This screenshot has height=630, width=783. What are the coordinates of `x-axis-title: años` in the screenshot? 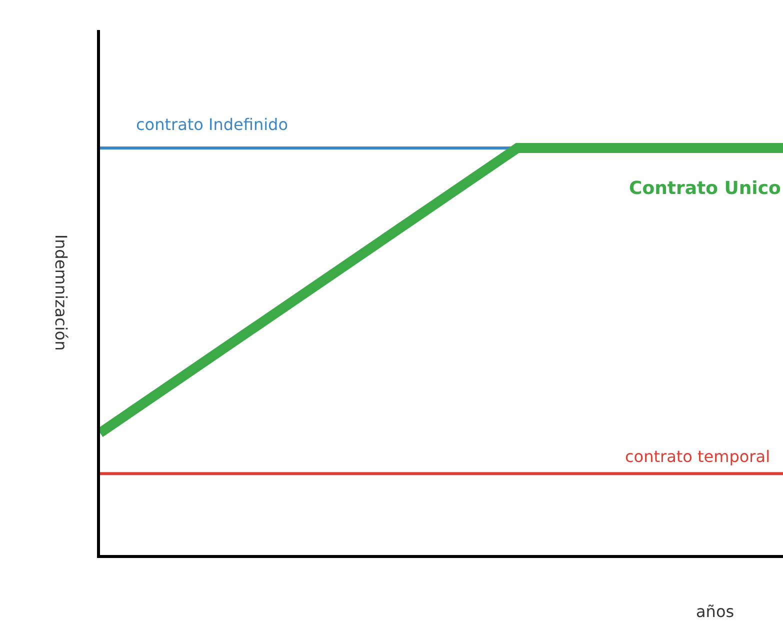 It's located at (715, 611).